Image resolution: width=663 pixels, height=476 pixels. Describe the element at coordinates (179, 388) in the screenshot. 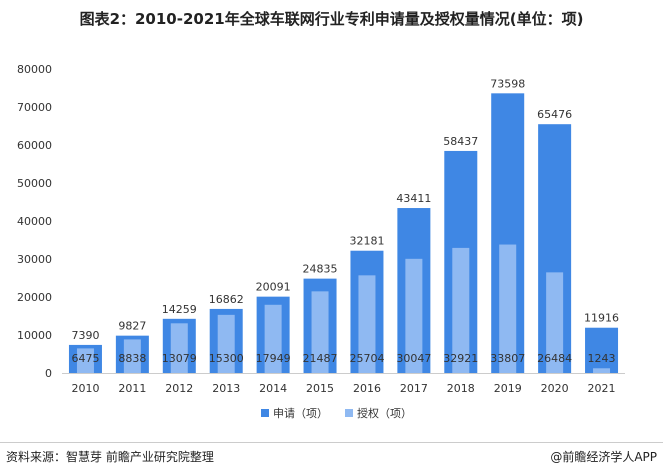

I see `x-tick-label: 2012` at that location.